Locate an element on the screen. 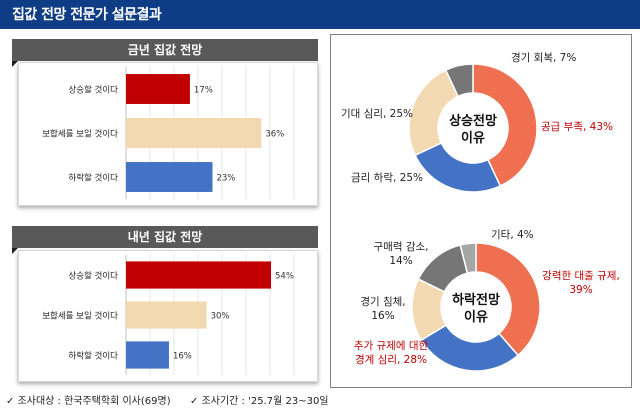 The width and height of the screenshot is (640, 416). survey-period-note: ✓ 조사기간 : '25.7월 23~30일 is located at coordinates (259, 401).